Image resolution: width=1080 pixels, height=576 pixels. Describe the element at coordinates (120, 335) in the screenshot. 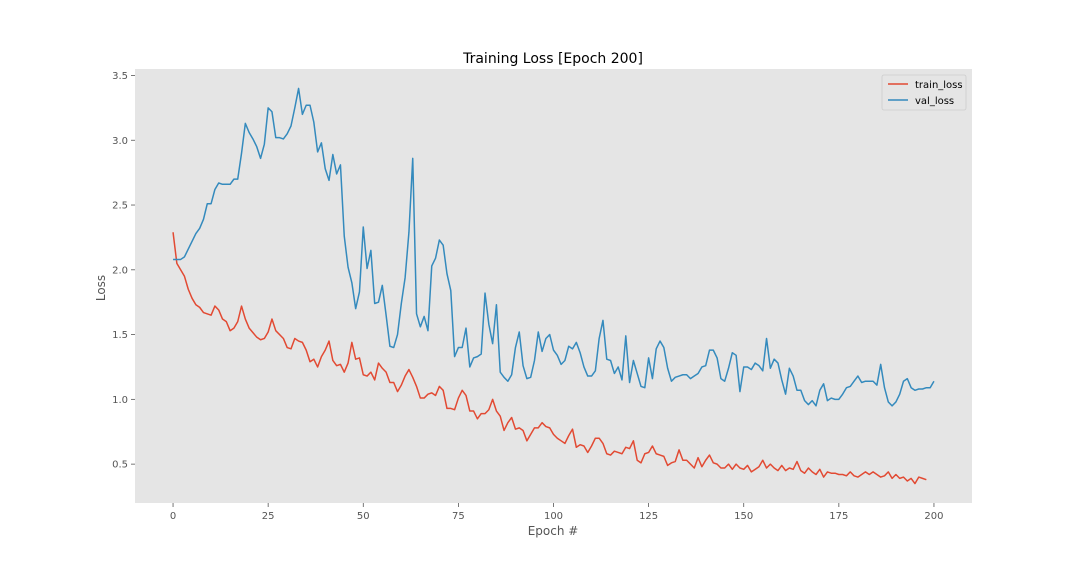

I see `y-tick-label: 1.5` at that location.